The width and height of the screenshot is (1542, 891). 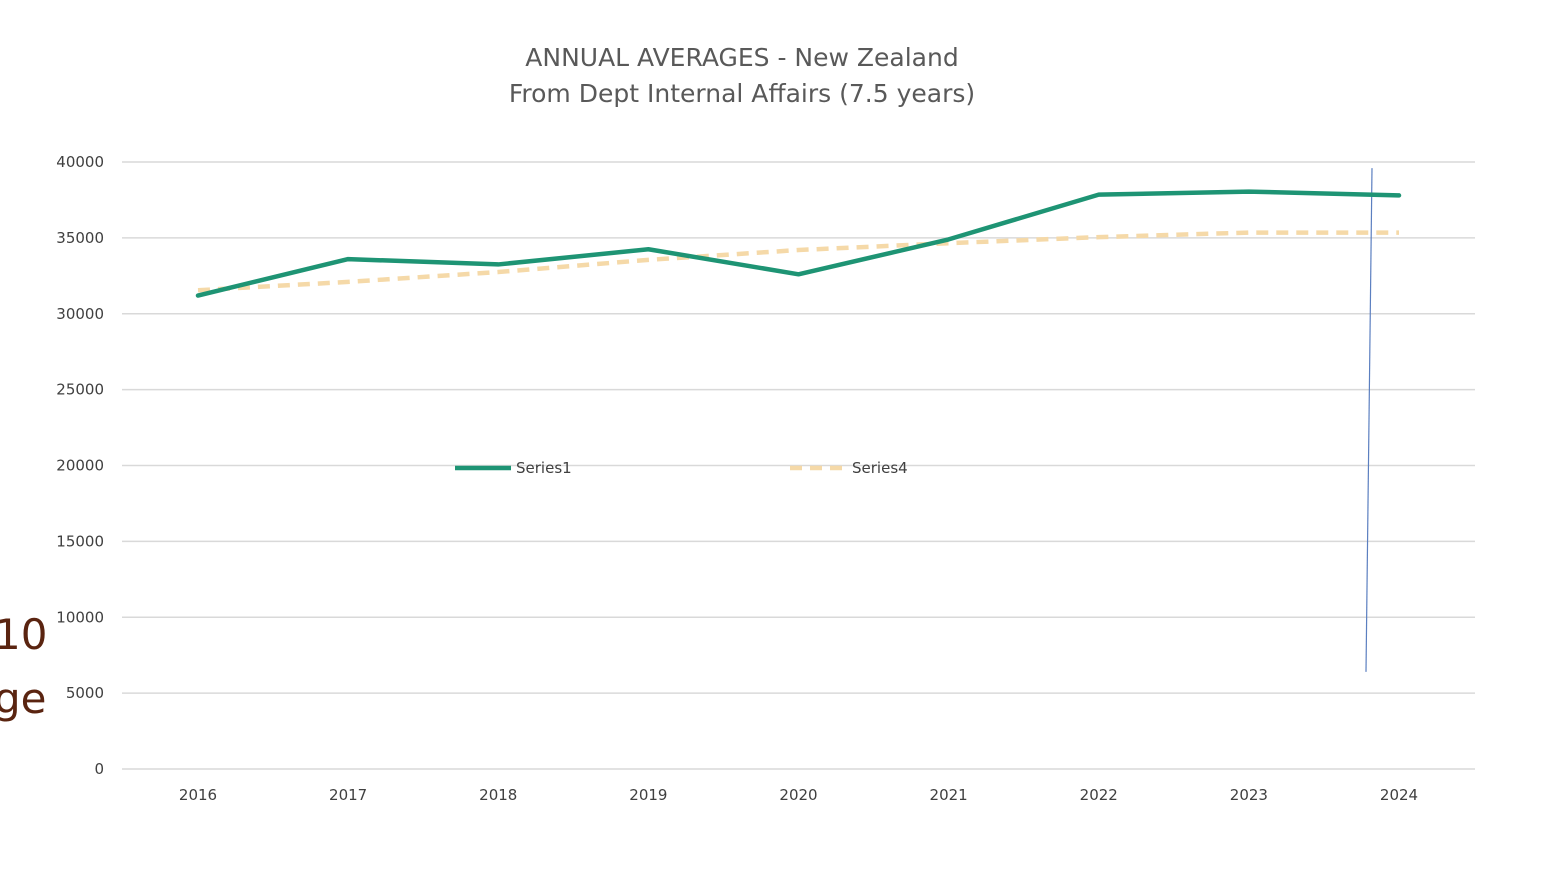 I want to click on chart-title-line2: From Dept Internal Affairs (7.5 years), so click(x=742, y=93).